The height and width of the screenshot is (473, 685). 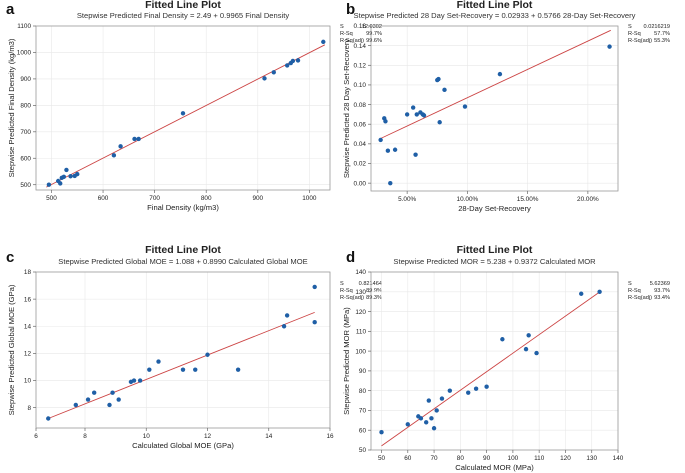 I want to click on y-tick-label: 140, so click(x=360, y=272).